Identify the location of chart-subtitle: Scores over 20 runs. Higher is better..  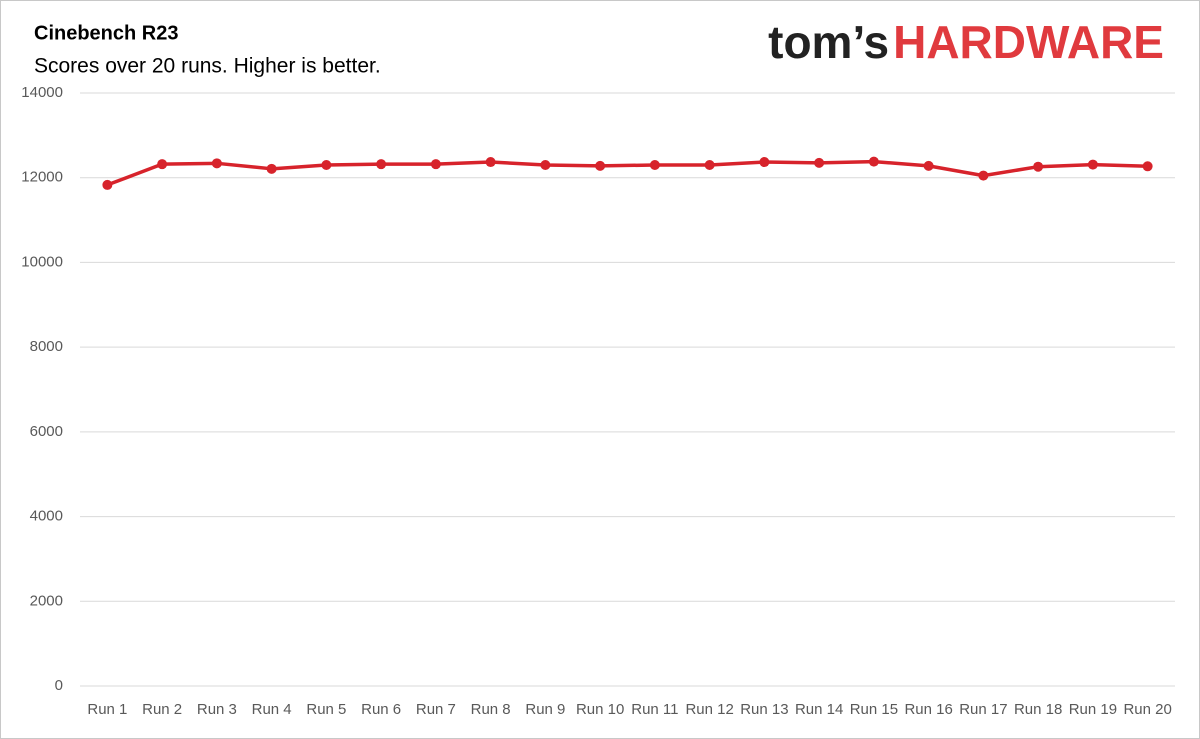
(207, 66).